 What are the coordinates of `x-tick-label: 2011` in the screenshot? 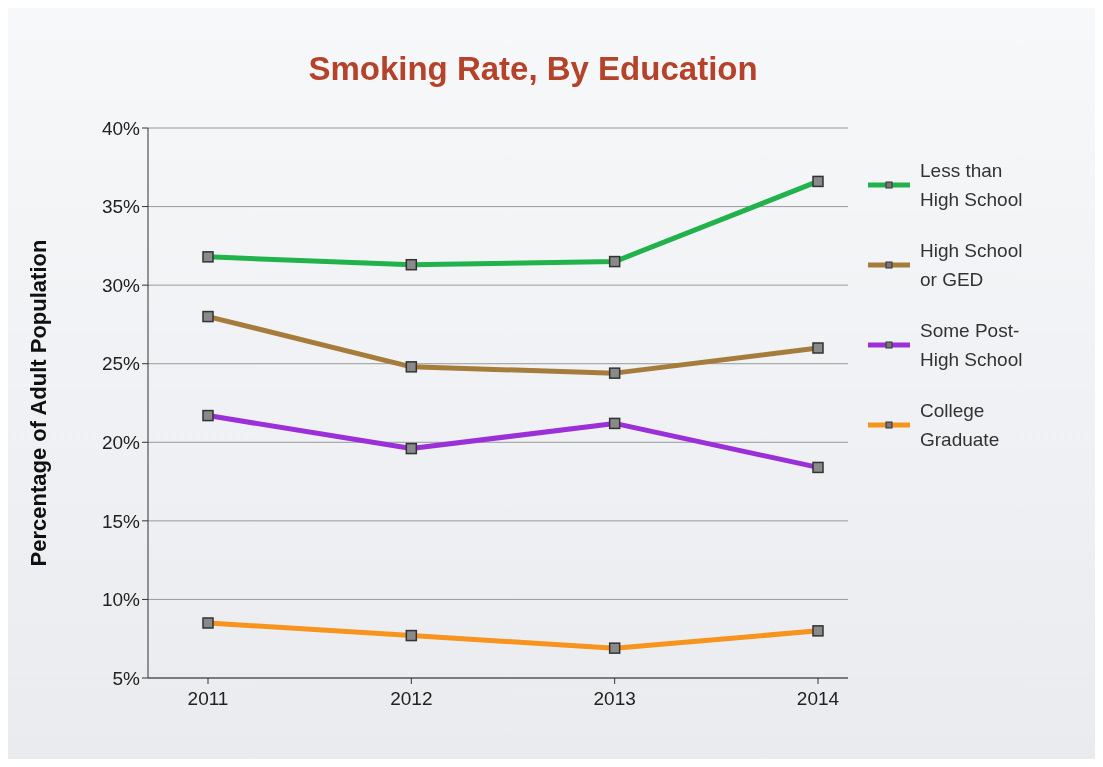 It's located at (208, 699).